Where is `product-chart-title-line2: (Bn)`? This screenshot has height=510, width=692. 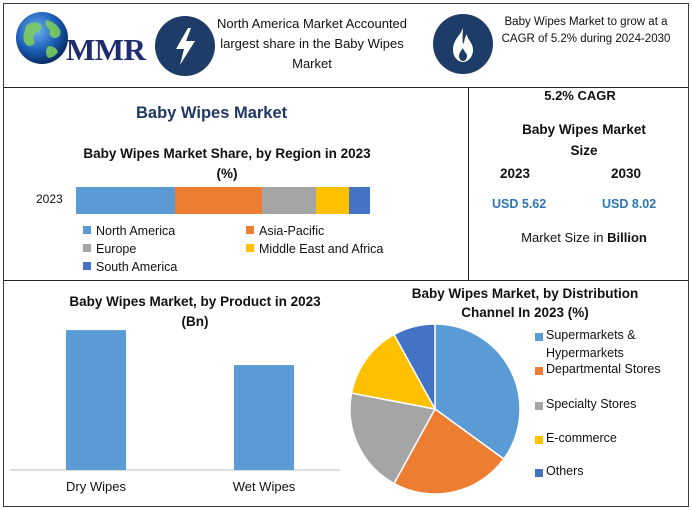 product-chart-title-line2: (Bn) is located at coordinates (195, 321).